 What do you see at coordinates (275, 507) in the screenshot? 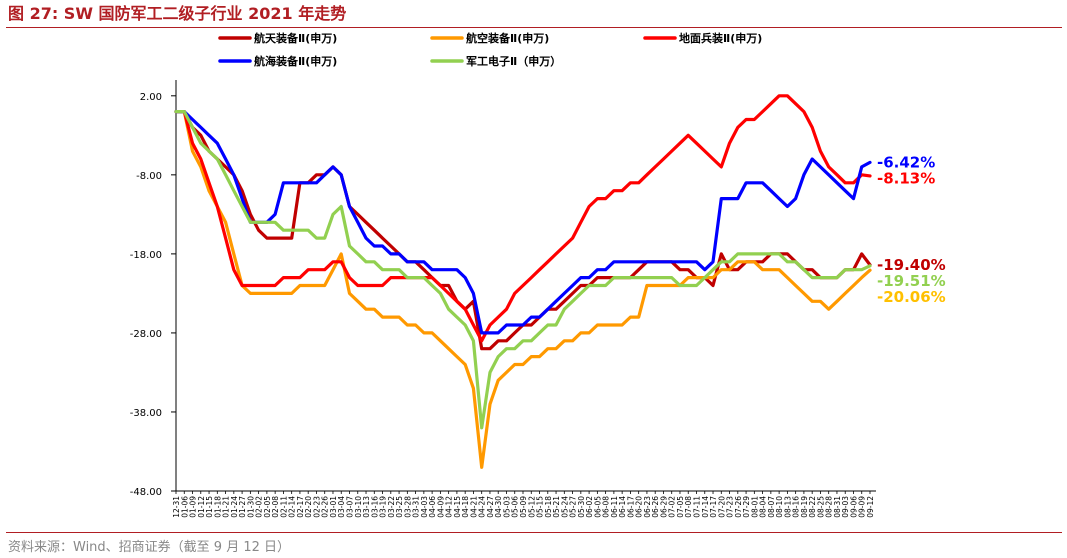
I see `x-tick-label: 02-08` at bounding box center [275, 507].